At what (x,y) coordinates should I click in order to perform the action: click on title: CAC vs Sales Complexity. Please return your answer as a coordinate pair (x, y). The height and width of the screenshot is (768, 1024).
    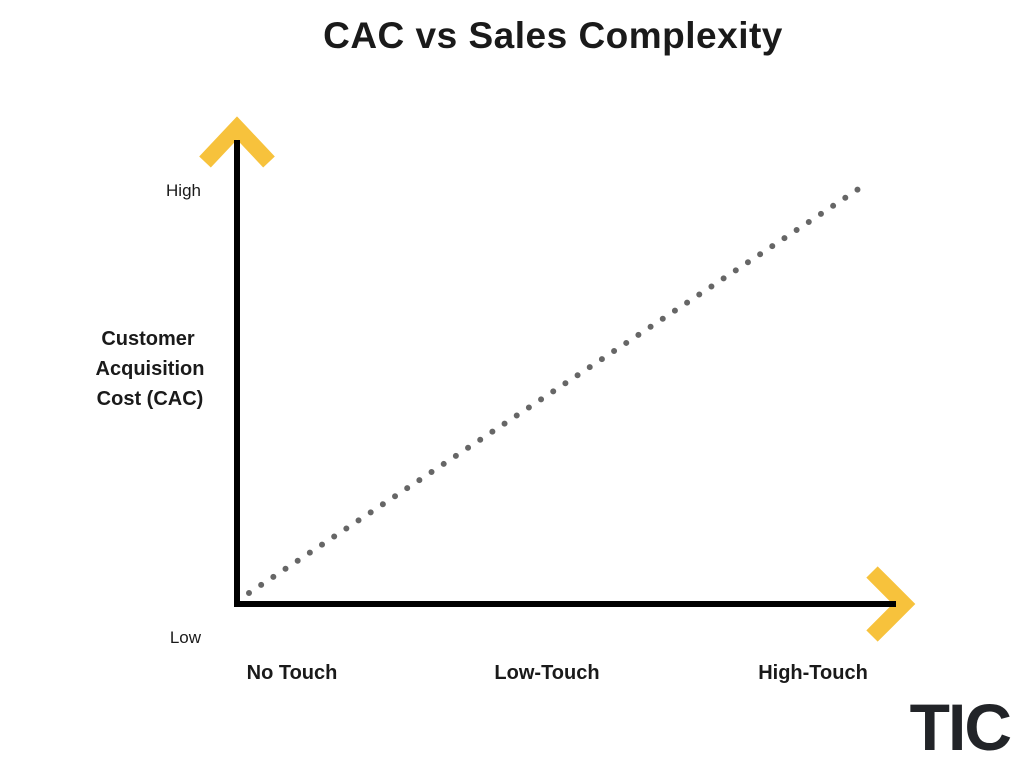
    Looking at the image, I should click on (553, 35).